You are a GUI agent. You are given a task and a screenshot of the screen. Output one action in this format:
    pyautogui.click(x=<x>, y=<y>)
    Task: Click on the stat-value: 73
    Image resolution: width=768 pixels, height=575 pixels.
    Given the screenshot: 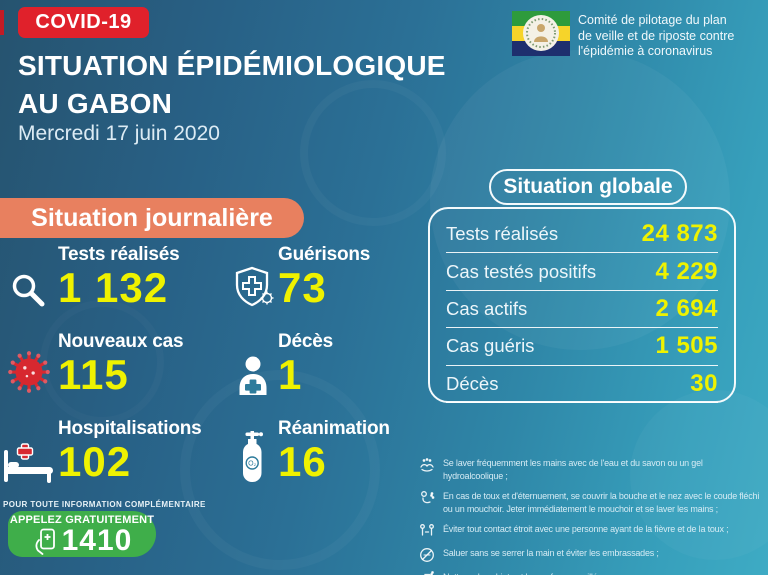 What is the action you would take?
    pyautogui.click(x=302, y=287)
    